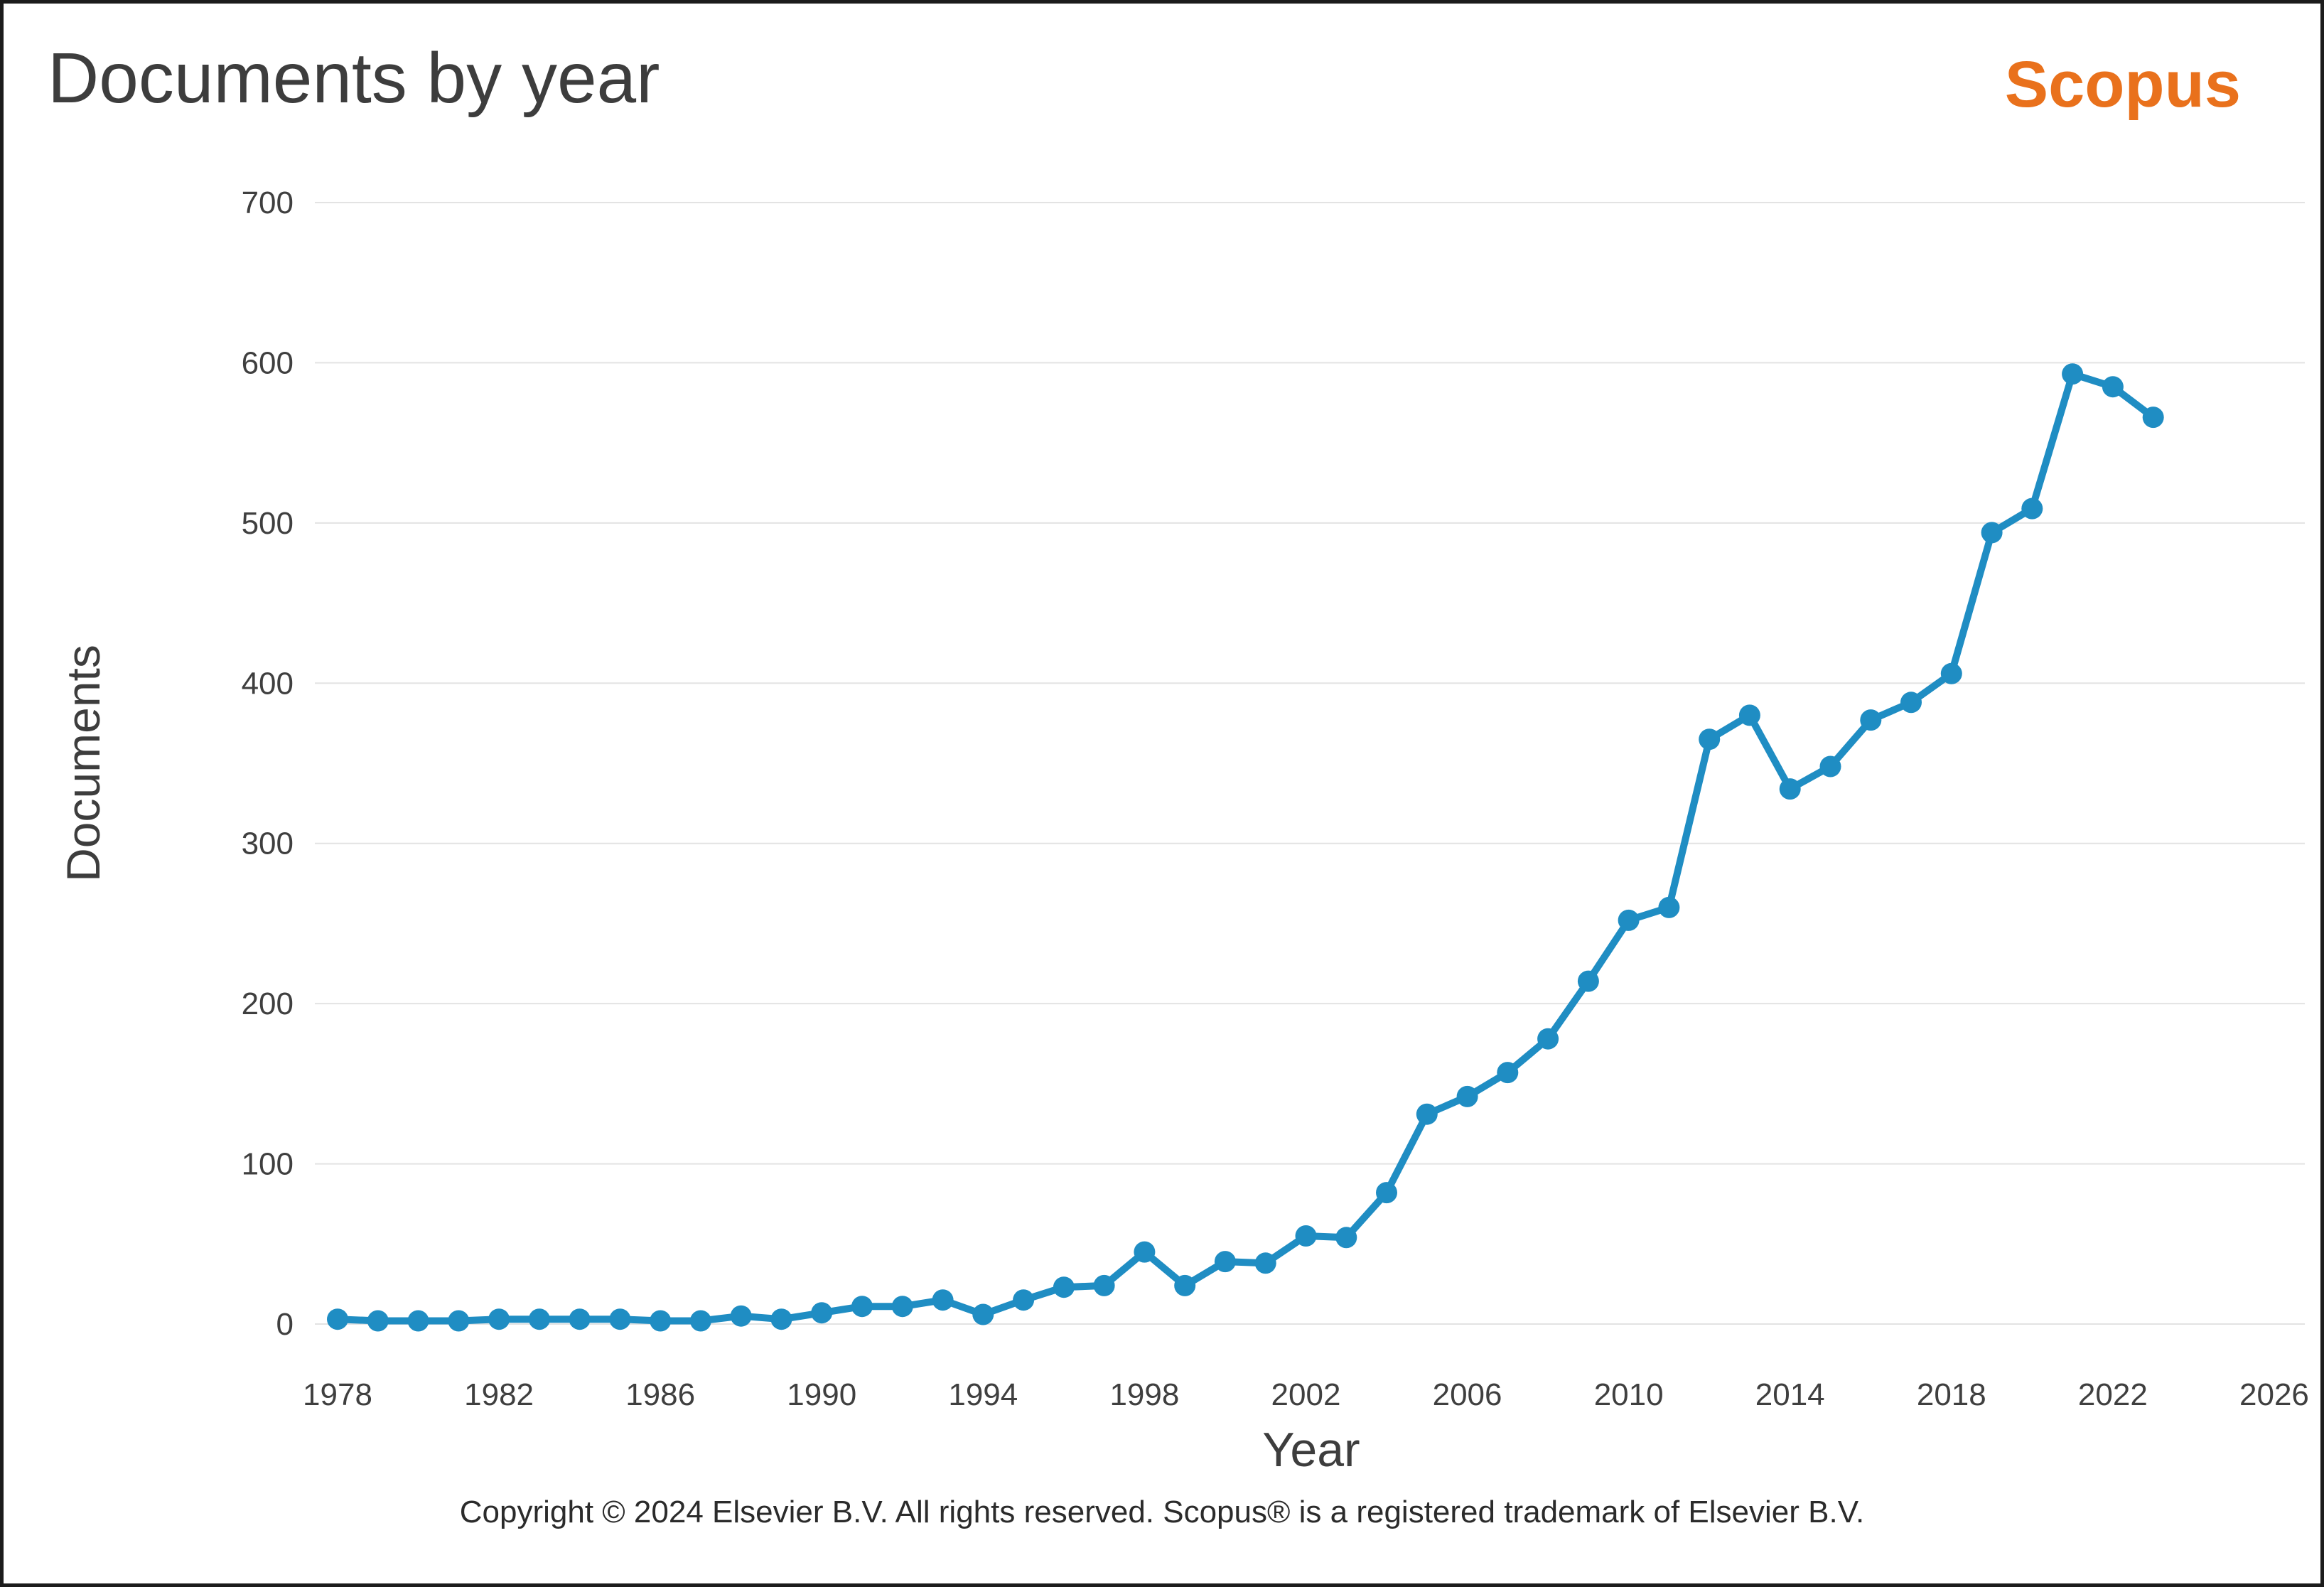 The height and width of the screenshot is (1587, 2324). What do you see at coordinates (983, 1394) in the screenshot?
I see `x-tick-label: 1994` at bounding box center [983, 1394].